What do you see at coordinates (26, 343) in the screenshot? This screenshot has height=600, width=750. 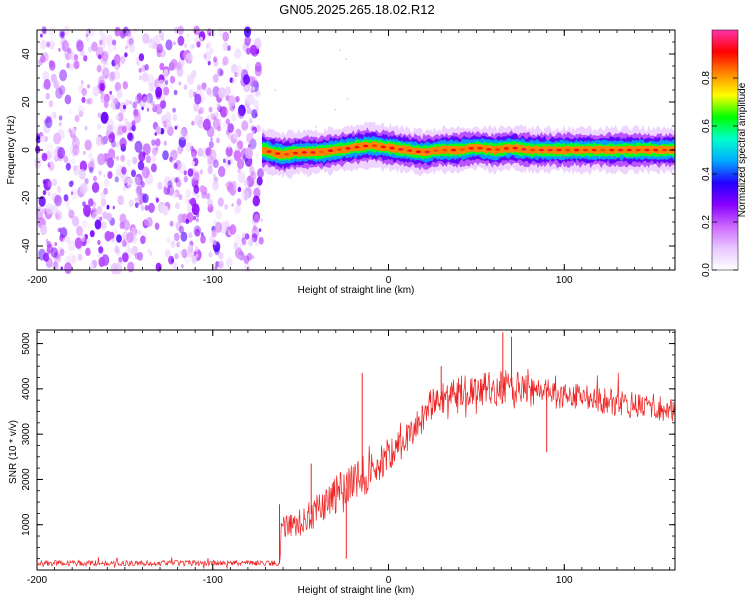 I see `snr-ytick-label: 5000` at bounding box center [26, 343].